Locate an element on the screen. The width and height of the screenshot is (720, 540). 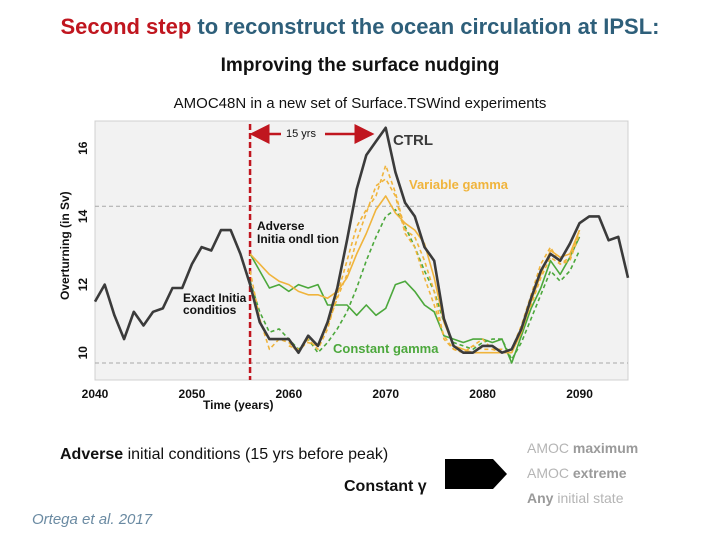
x-axis-label: Time (years) is located at coordinates (238, 405).